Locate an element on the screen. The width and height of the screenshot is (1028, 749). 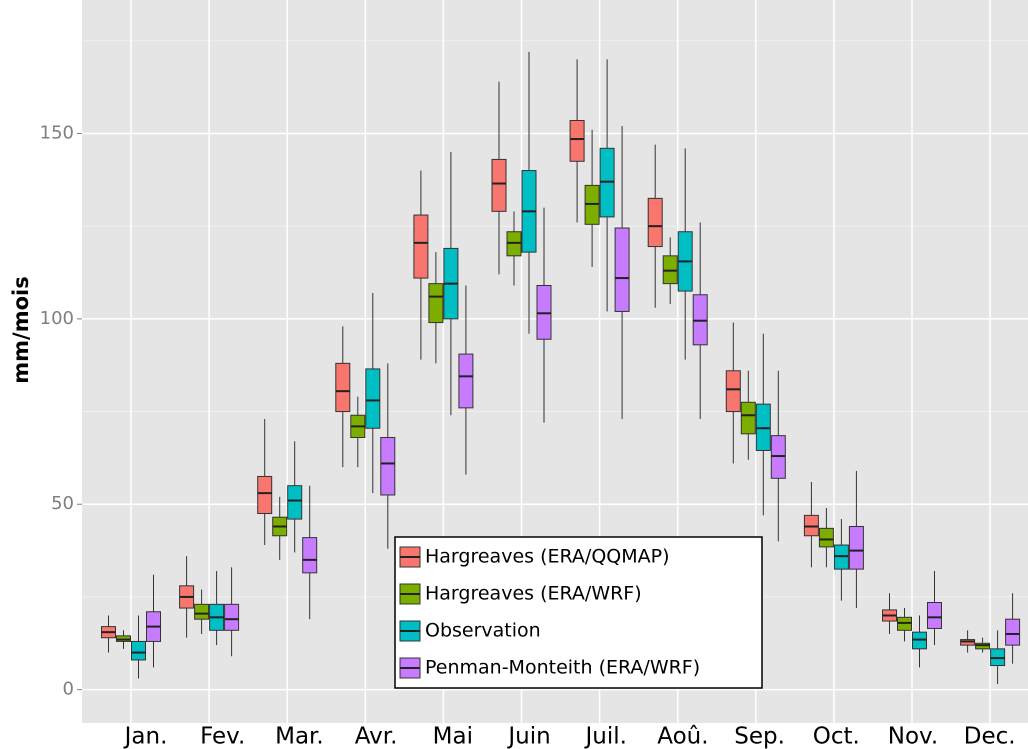
x-tick-label: Dec. is located at coordinates (990, 736).